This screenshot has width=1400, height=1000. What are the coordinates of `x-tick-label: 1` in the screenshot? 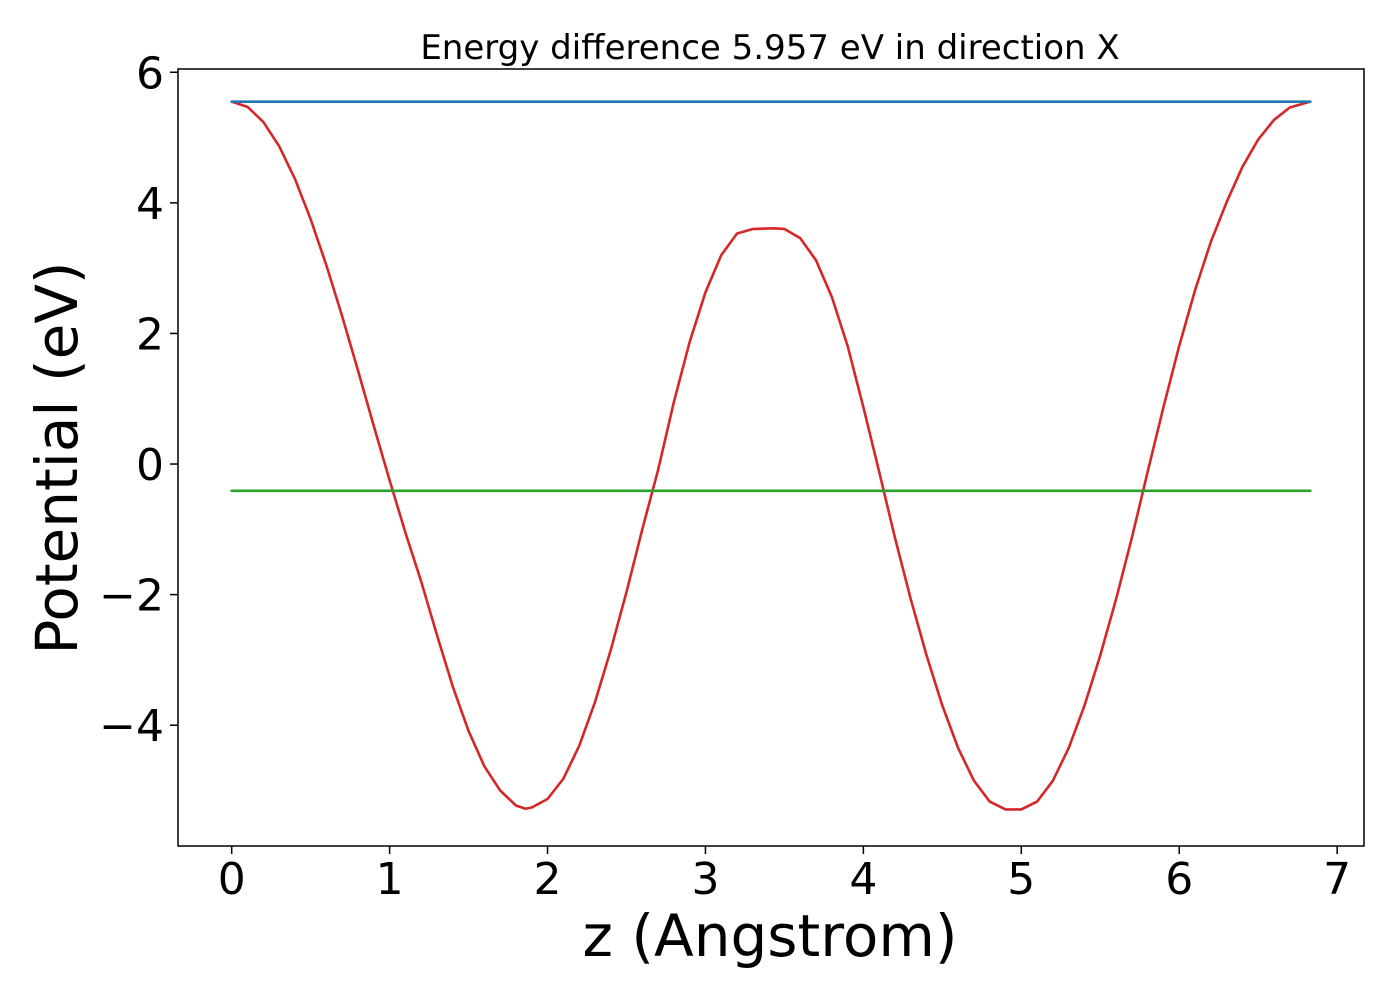 It's located at (390, 879).